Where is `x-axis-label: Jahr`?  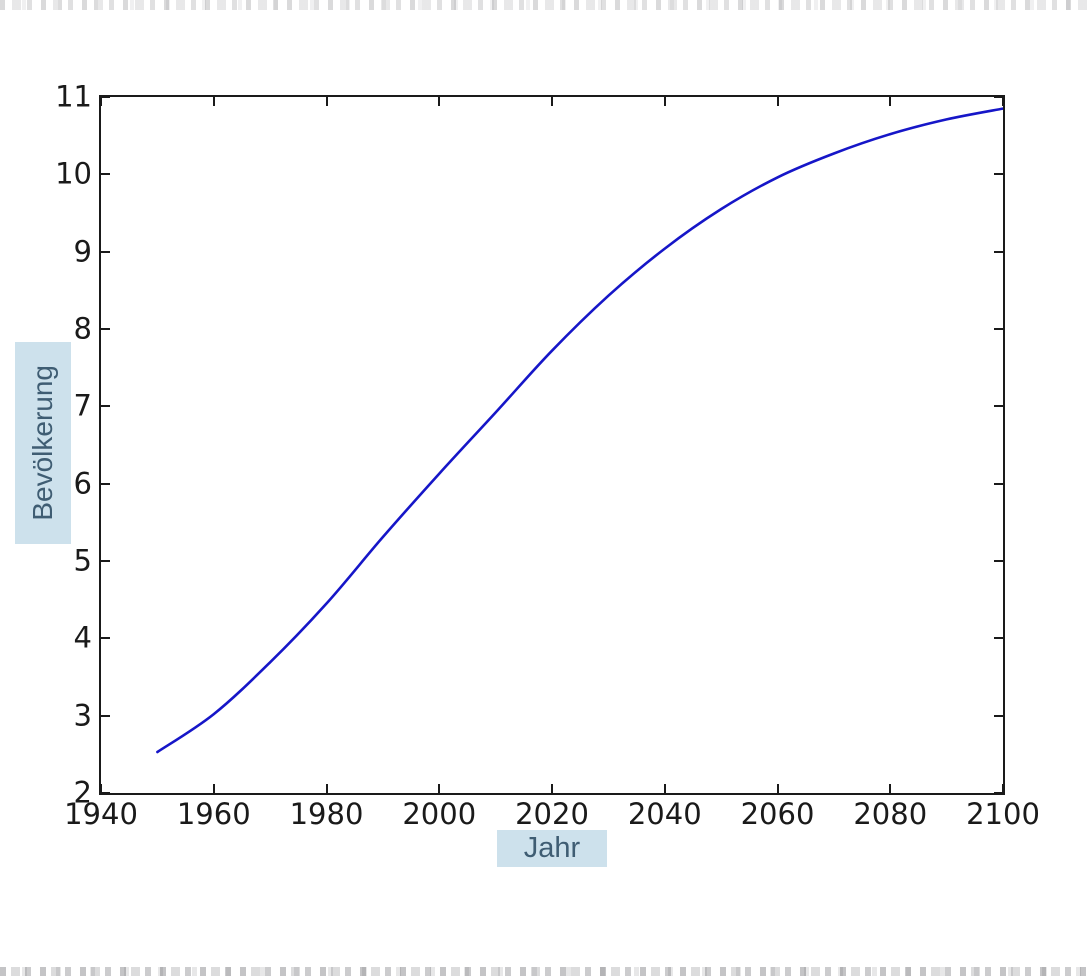 x-axis-label: Jahr is located at coordinates (552, 848).